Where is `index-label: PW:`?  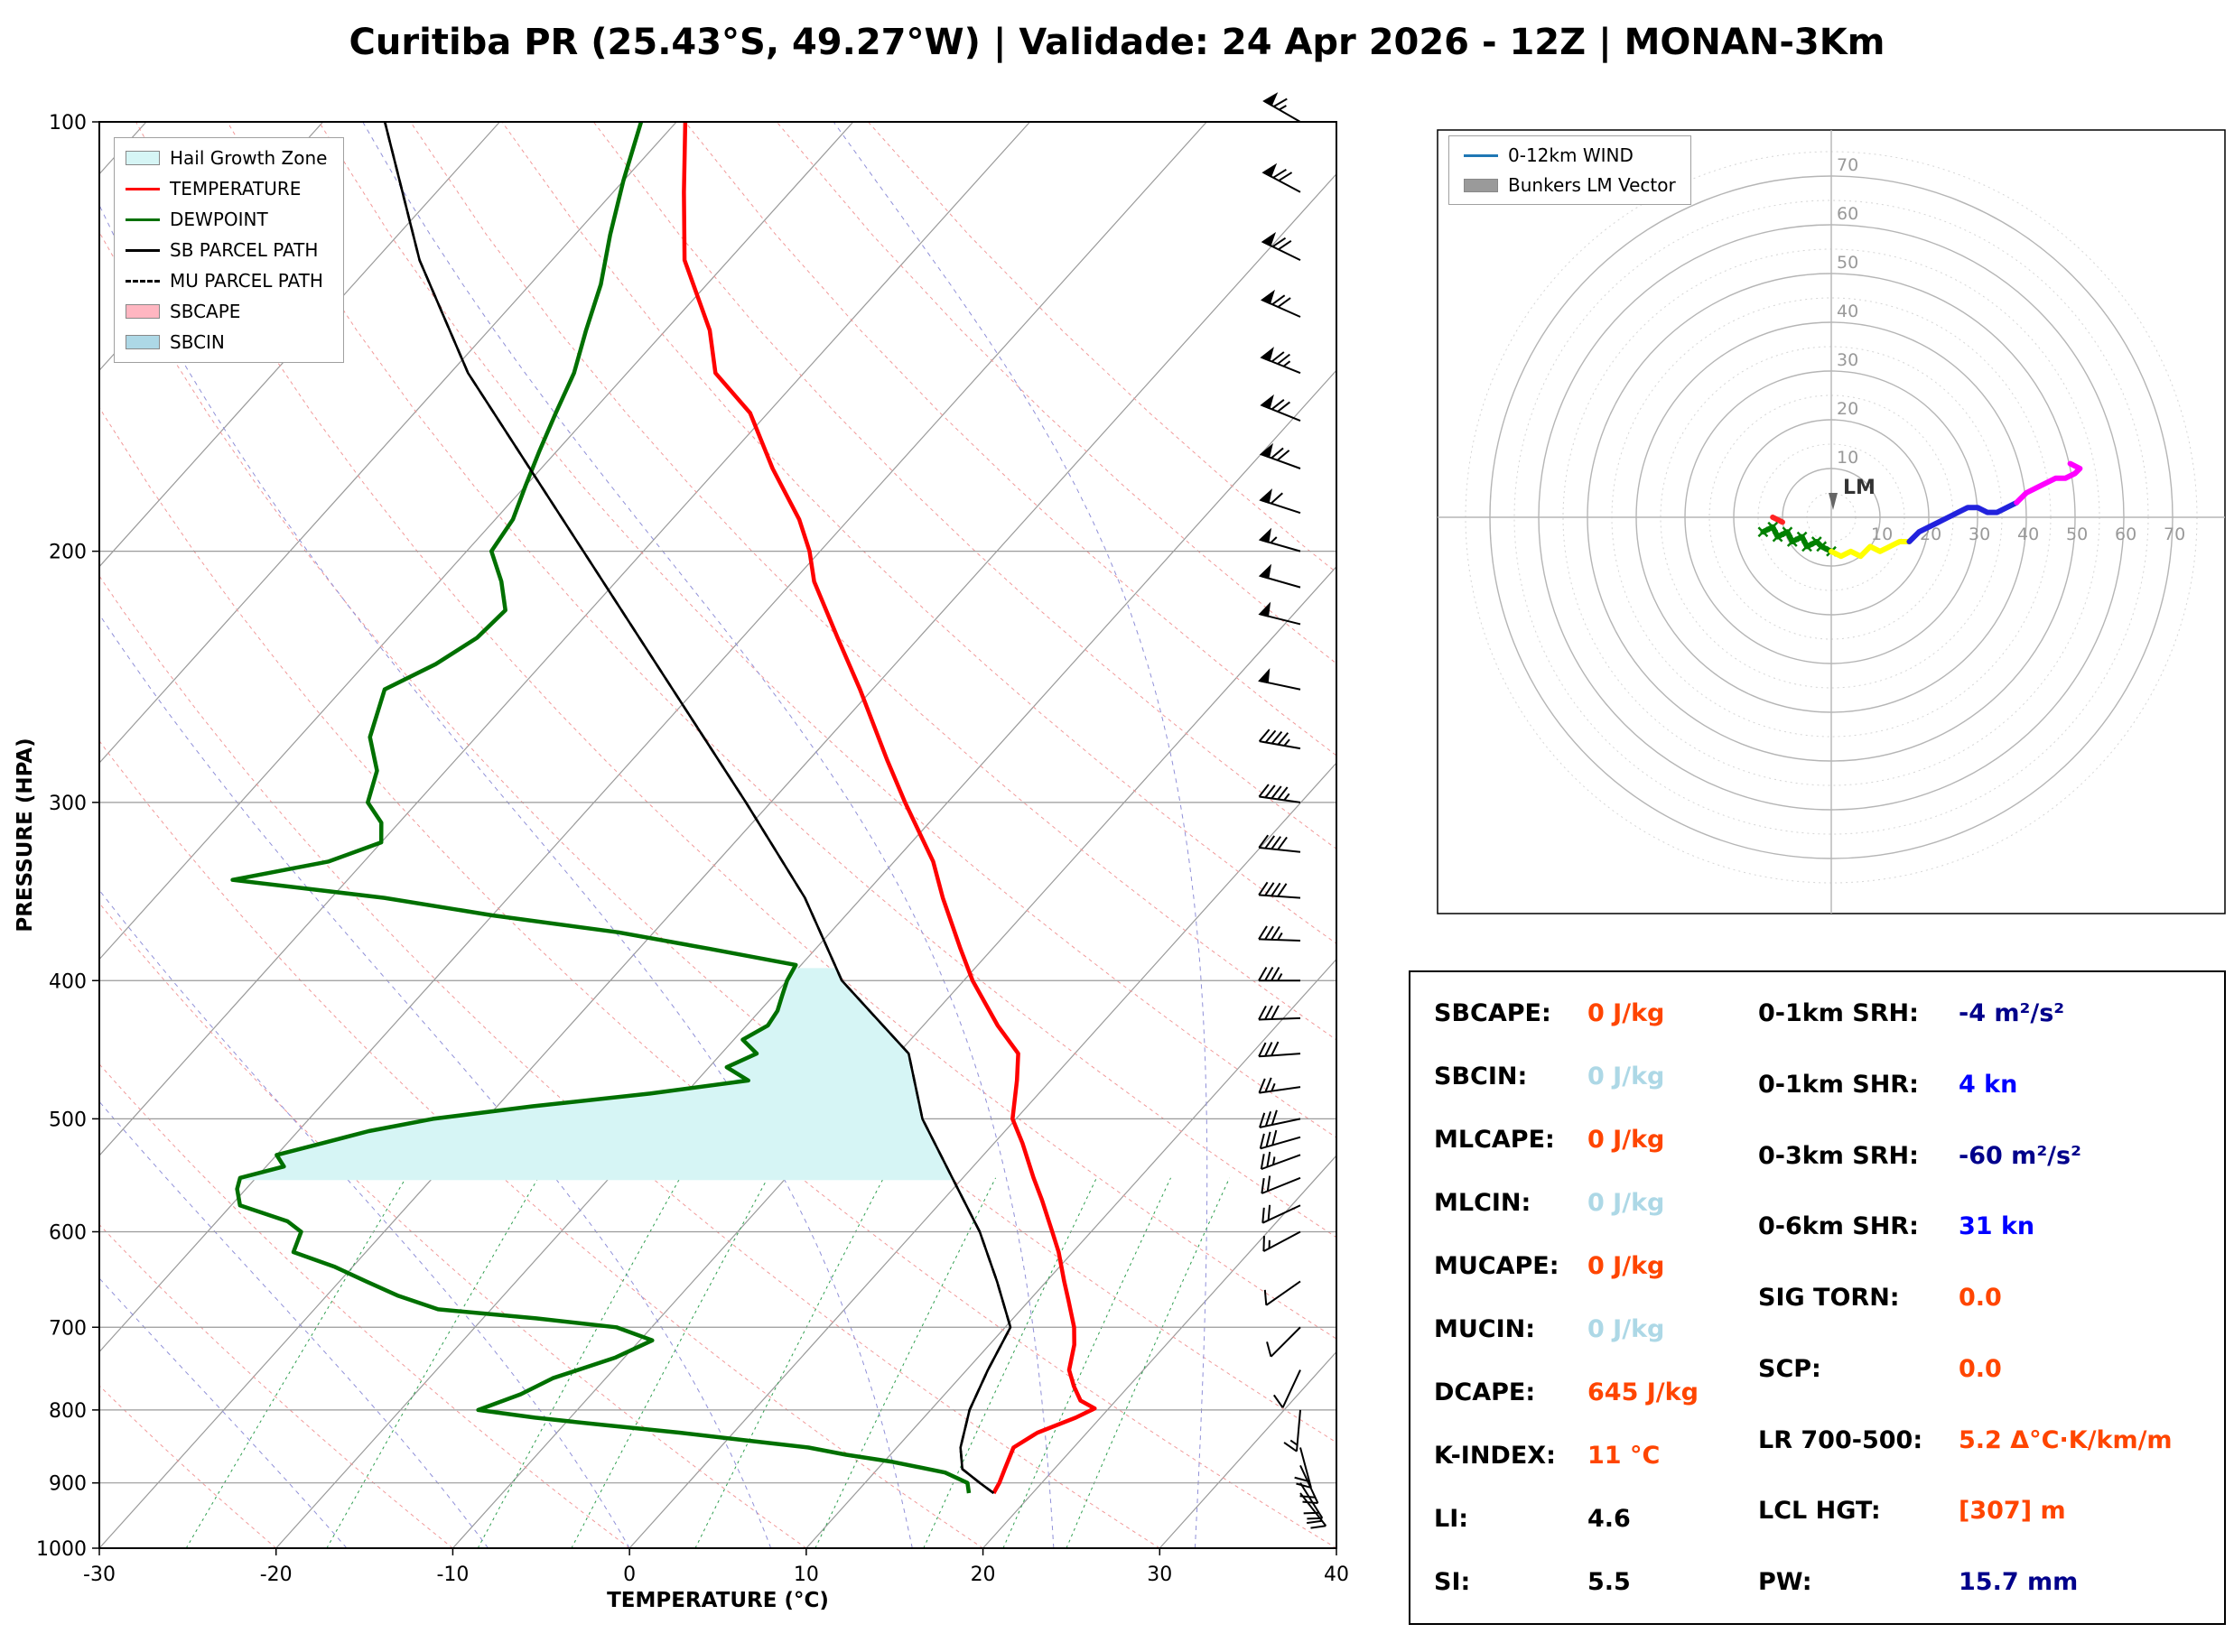
index-label: PW: is located at coordinates (1785, 1582).